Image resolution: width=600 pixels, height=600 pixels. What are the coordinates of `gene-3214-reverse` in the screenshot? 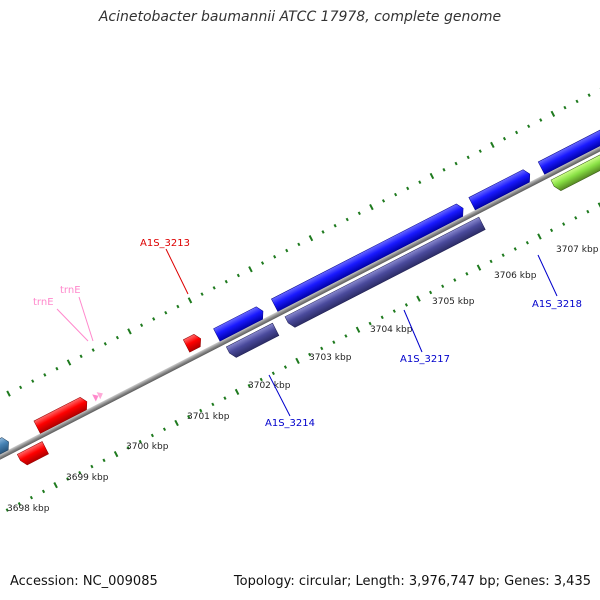 It's located at (252, 340).